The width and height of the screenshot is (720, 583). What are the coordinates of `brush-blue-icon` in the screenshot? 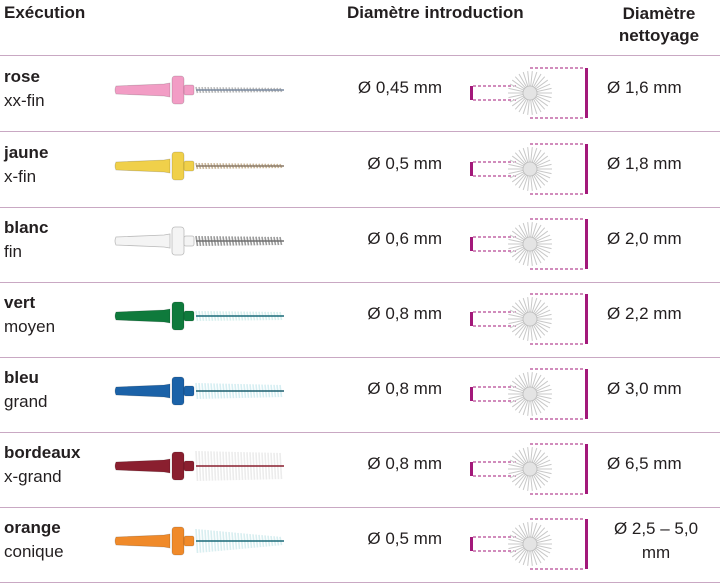 It's located at (199, 391).